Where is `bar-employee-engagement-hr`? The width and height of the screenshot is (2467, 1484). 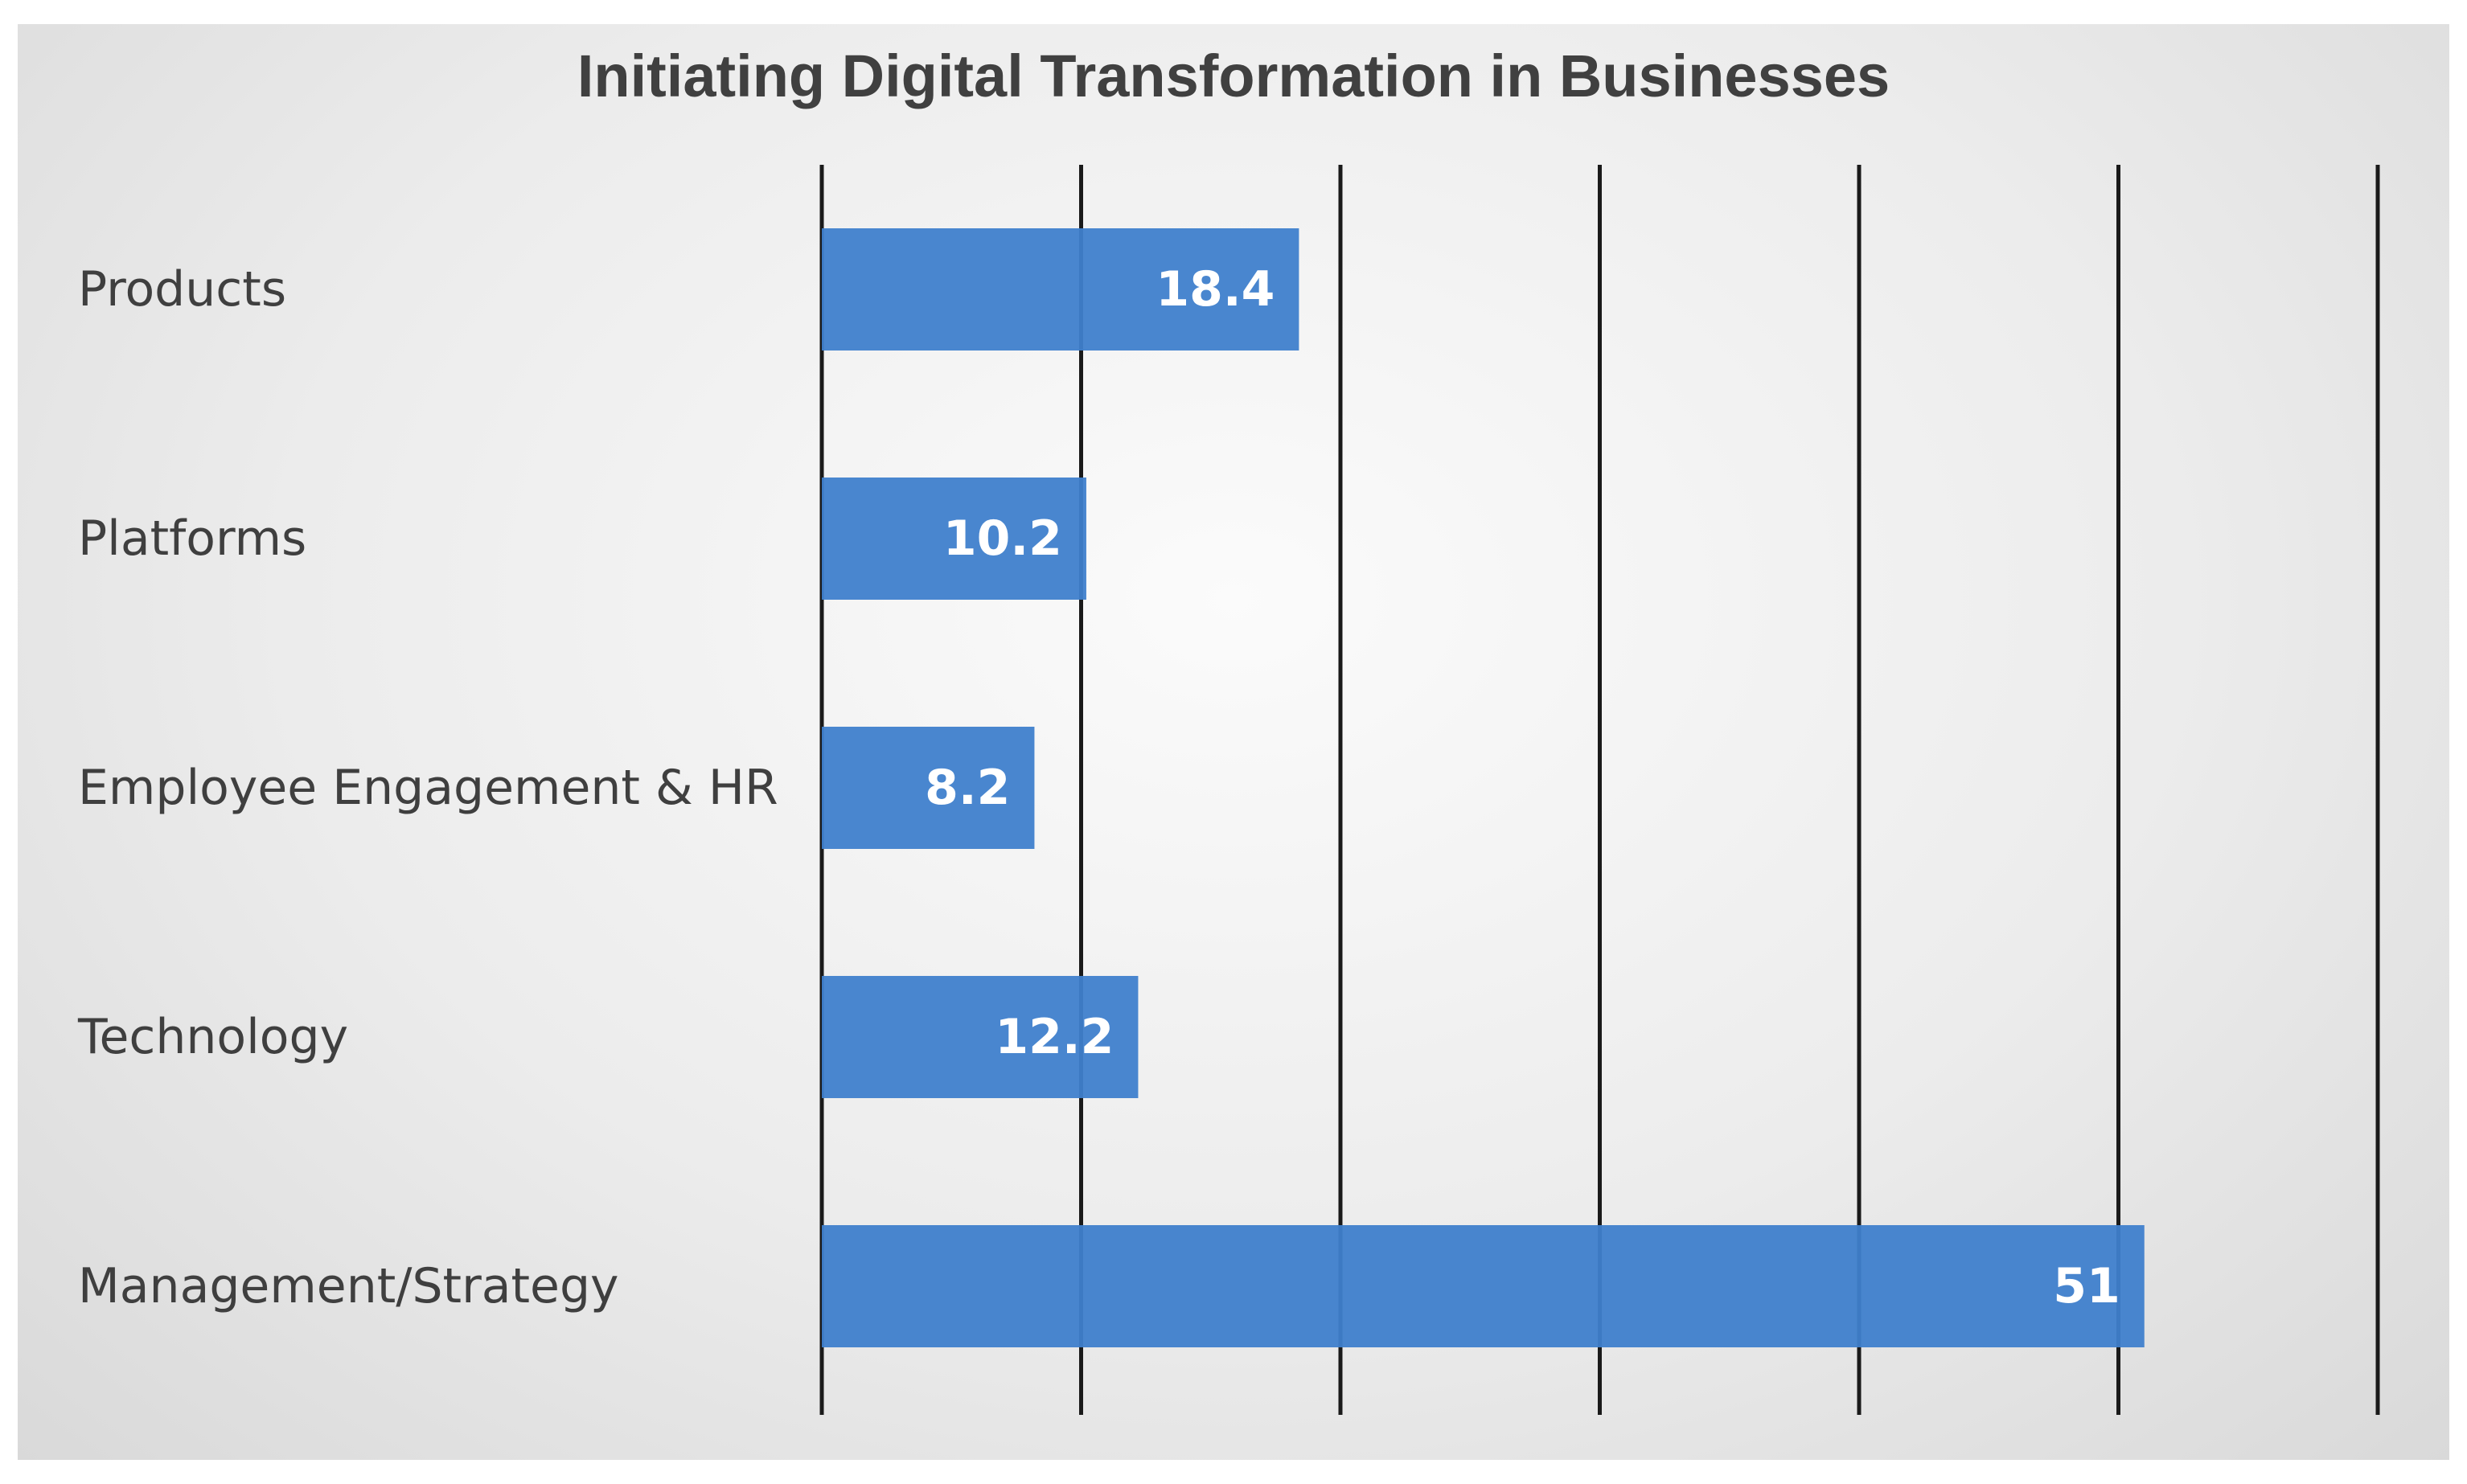 bar-employee-engagement-hr is located at coordinates (928, 788).